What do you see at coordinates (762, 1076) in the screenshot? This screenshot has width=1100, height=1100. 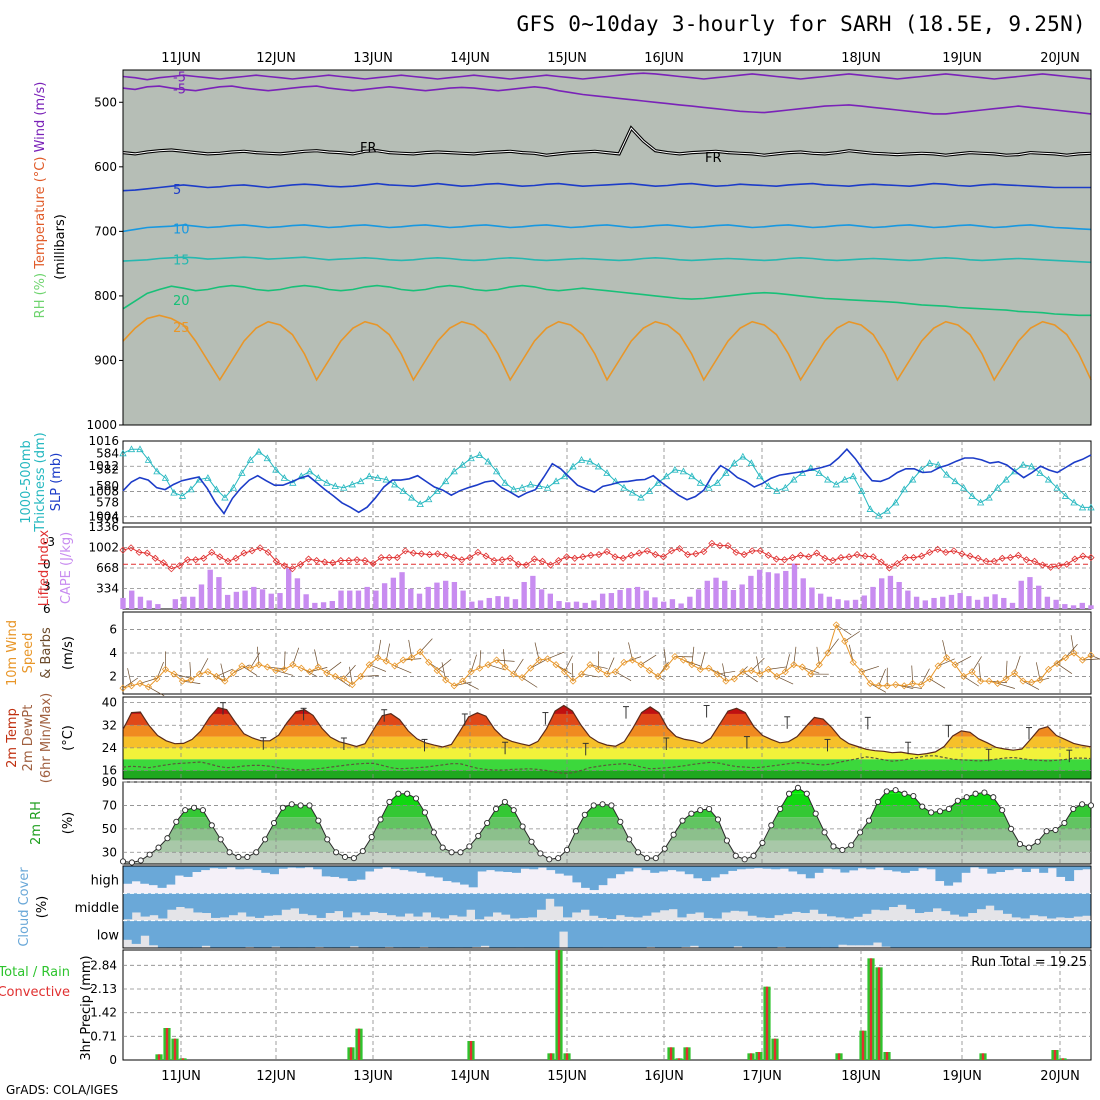 I see `date-label-bottom: 17JUN` at bounding box center [762, 1076].